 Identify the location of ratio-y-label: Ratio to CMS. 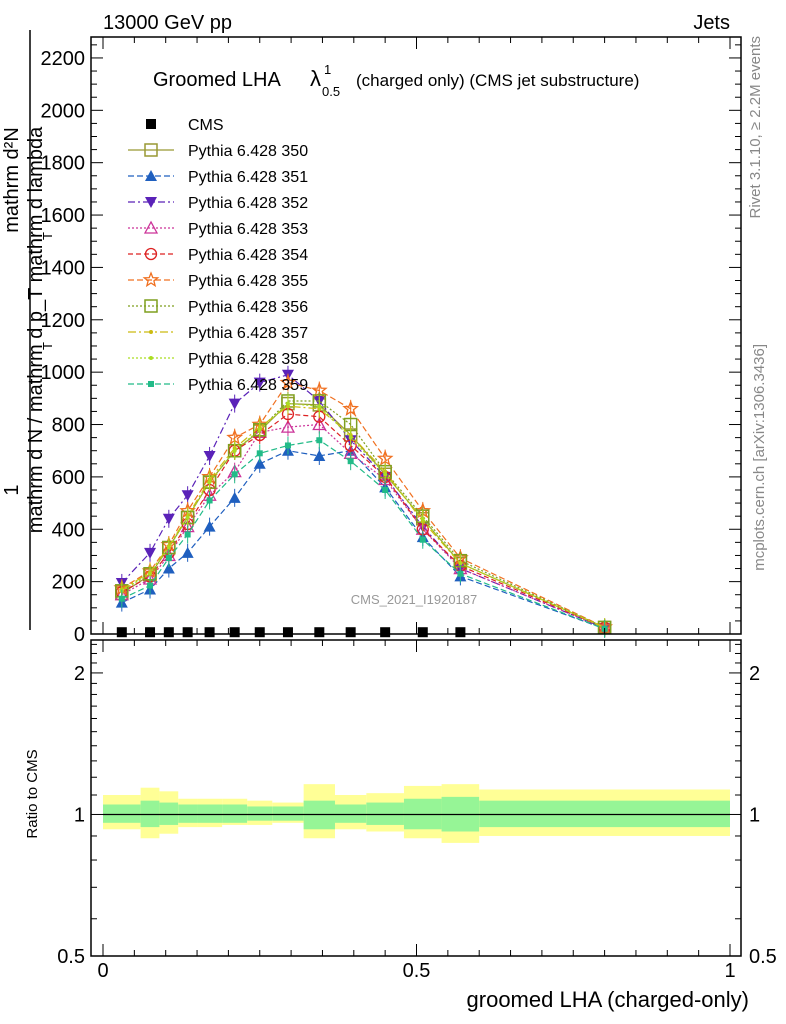
(32, 793).